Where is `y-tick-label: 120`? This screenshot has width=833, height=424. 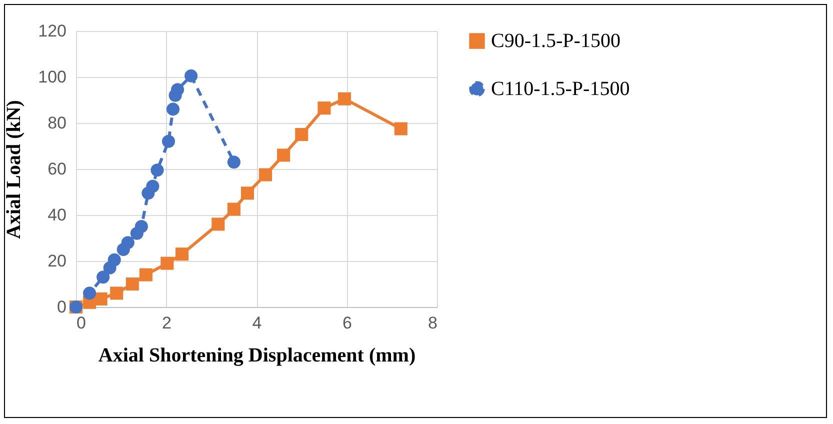
y-tick-label: 120 is located at coordinates (52, 31).